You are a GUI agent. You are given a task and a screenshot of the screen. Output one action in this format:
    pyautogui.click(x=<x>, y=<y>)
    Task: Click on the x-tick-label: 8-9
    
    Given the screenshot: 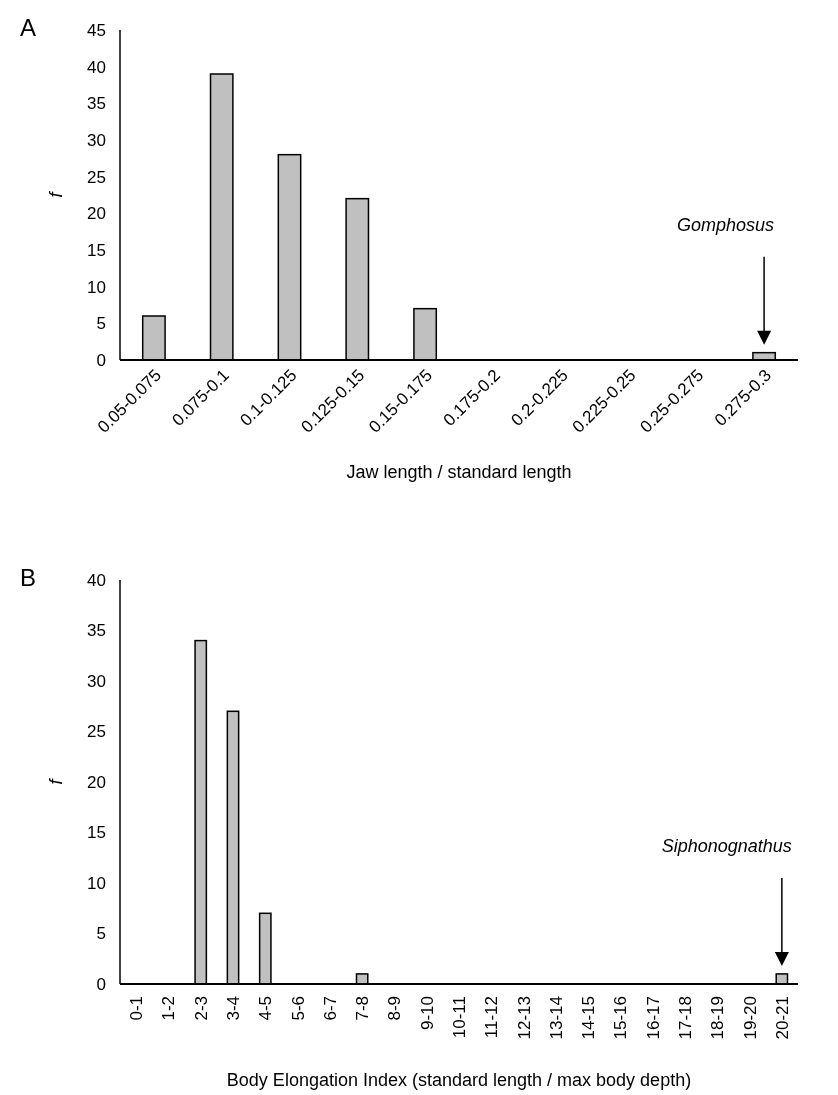 What is the action you would take?
    pyautogui.click(x=395, y=1008)
    